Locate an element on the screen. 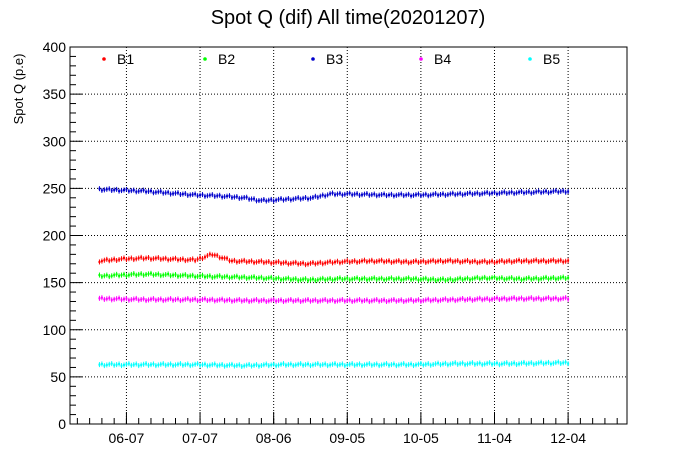 The width and height of the screenshot is (696, 472). y-tick-label: 100 is located at coordinates (55, 330).